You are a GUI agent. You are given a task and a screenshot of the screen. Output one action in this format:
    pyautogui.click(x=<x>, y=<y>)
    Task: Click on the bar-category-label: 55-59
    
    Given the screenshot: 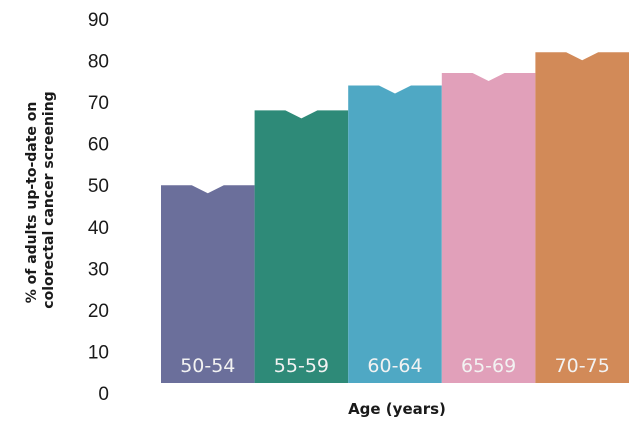 What is the action you would take?
    pyautogui.click(x=301, y=366)
    